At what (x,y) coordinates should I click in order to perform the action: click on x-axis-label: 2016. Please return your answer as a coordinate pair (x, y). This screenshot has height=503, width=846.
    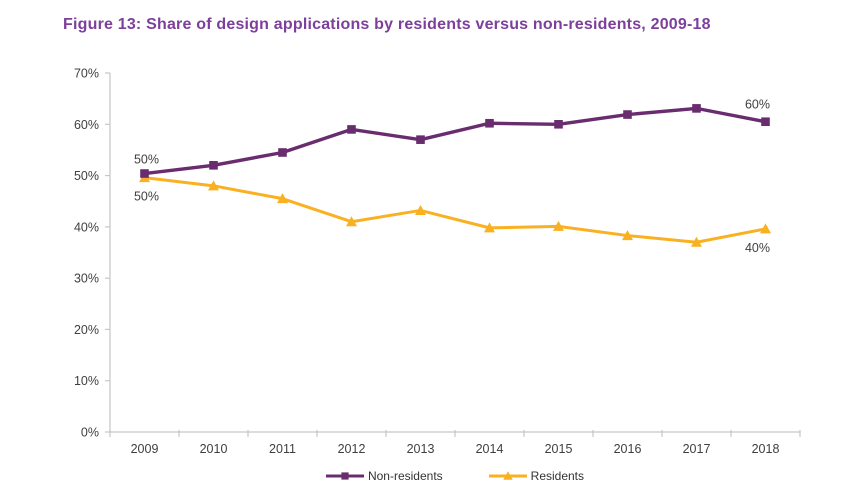
    Looking at the image, I should click on (628, 449).